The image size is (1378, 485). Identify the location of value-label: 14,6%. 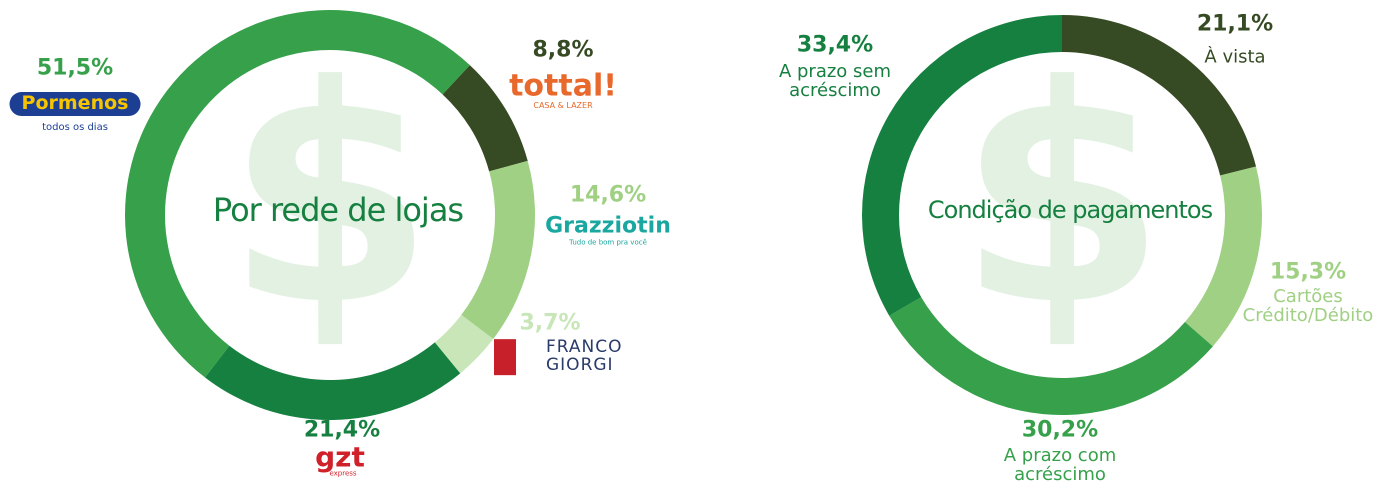
(608, 195).